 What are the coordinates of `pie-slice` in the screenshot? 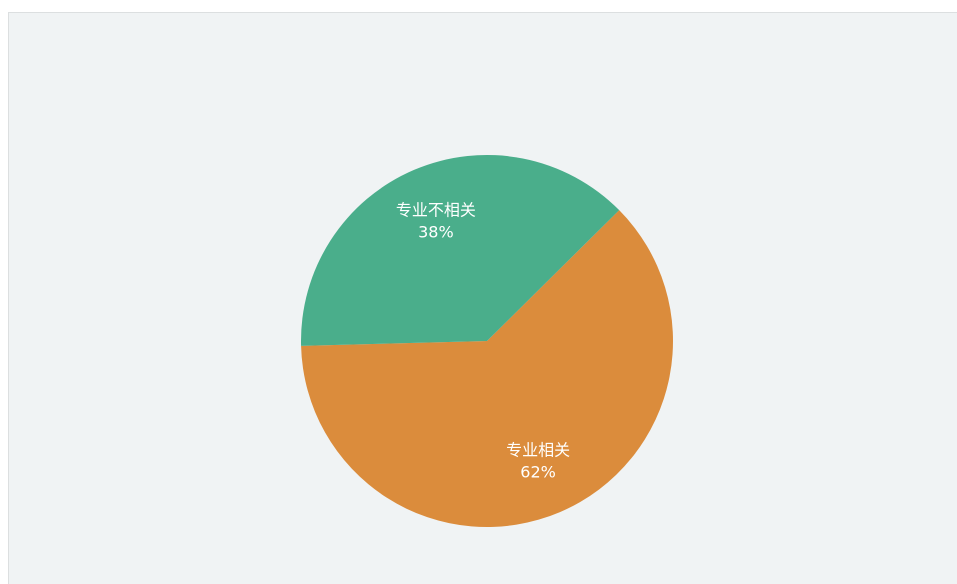 It's located at (460, 250).